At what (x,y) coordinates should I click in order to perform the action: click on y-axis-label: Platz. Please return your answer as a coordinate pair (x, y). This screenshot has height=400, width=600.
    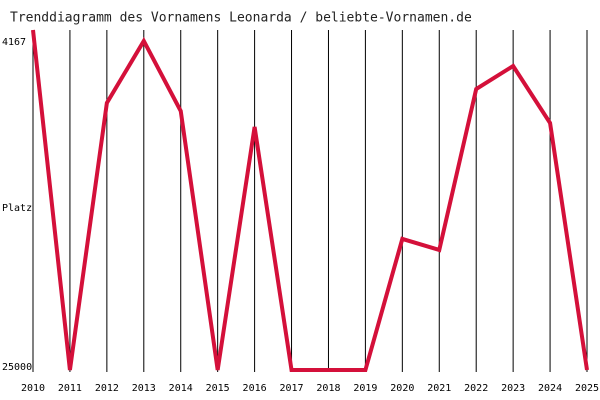
    Looking at the image, I should click on (17, 208).